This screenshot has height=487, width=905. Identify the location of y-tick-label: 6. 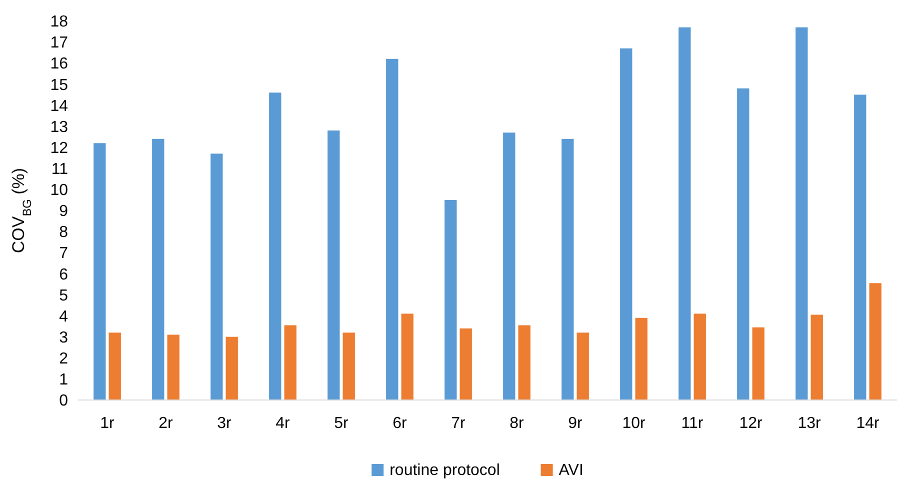
(63, 275).